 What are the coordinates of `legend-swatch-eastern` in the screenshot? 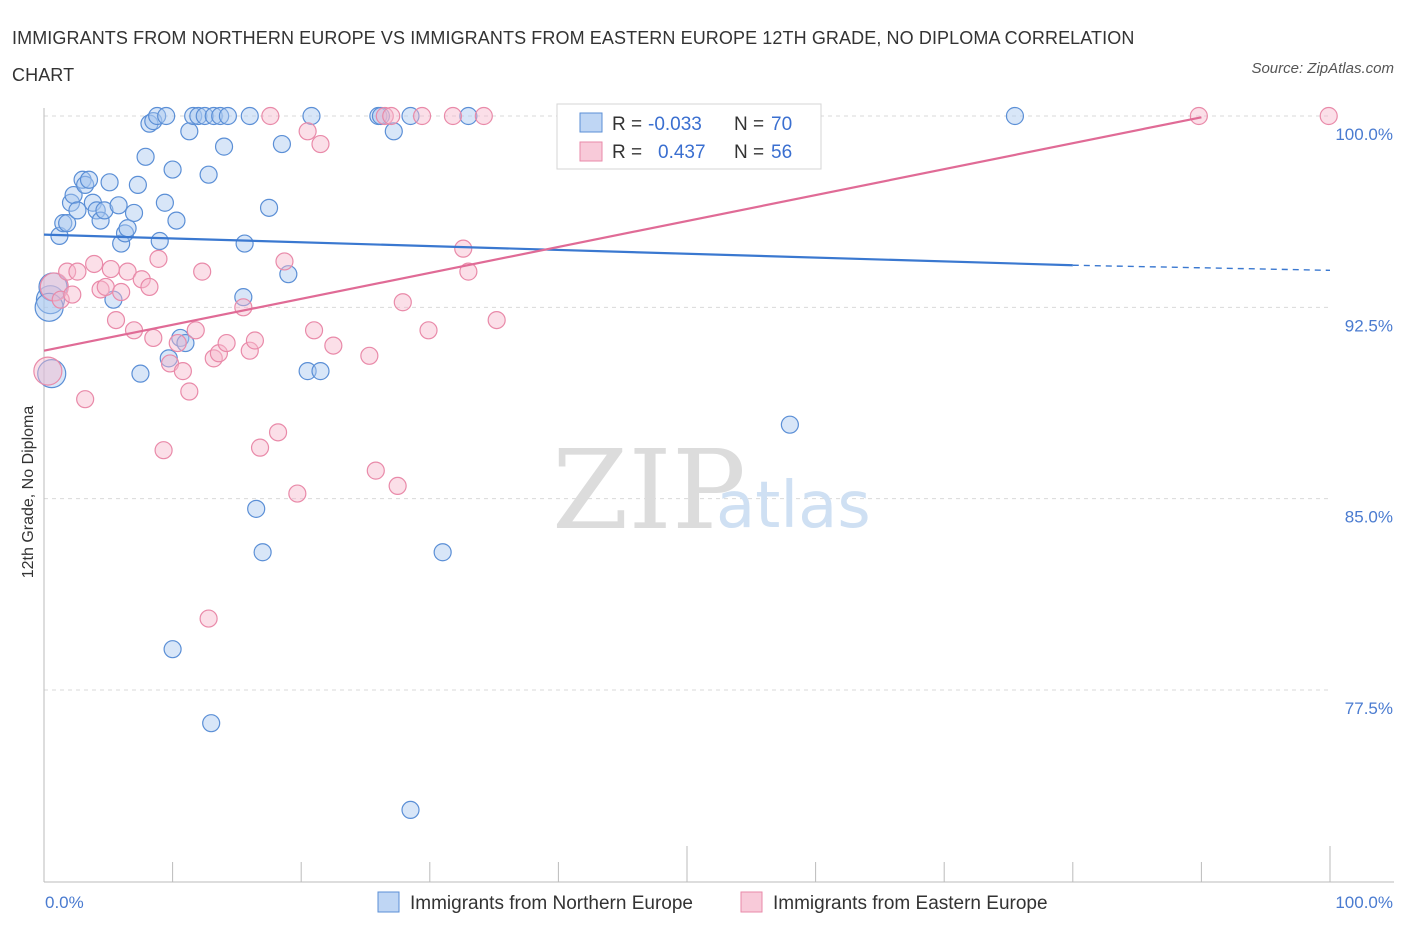 It's located at (751, 902).